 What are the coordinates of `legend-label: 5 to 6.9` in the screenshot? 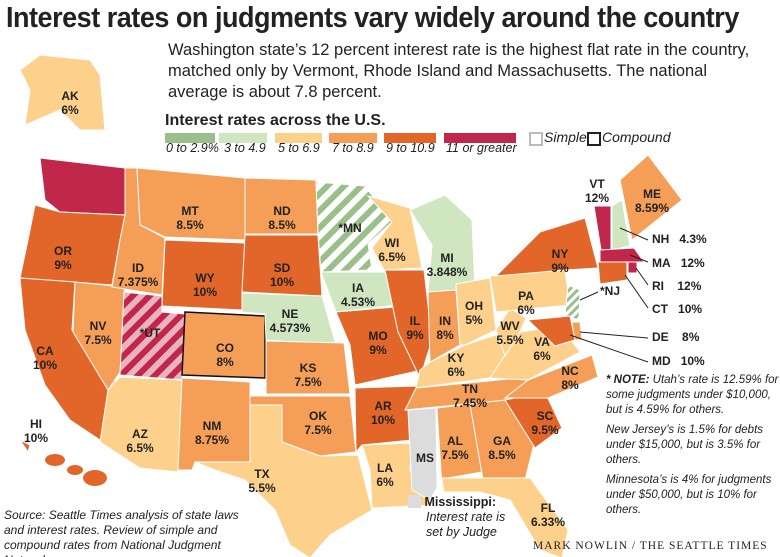 It's located at (299, 148).